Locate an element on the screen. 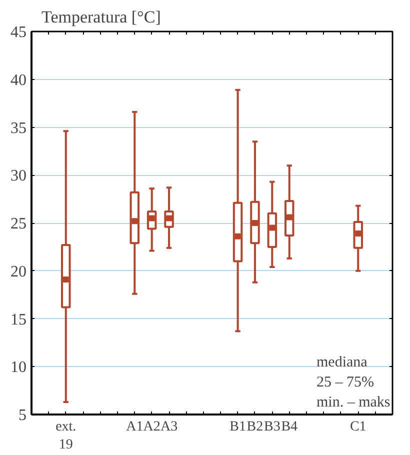 Image resolution: width=410 pixels, height=455 pixels. annotation: min. – maks is located at coordinates (353, 402).